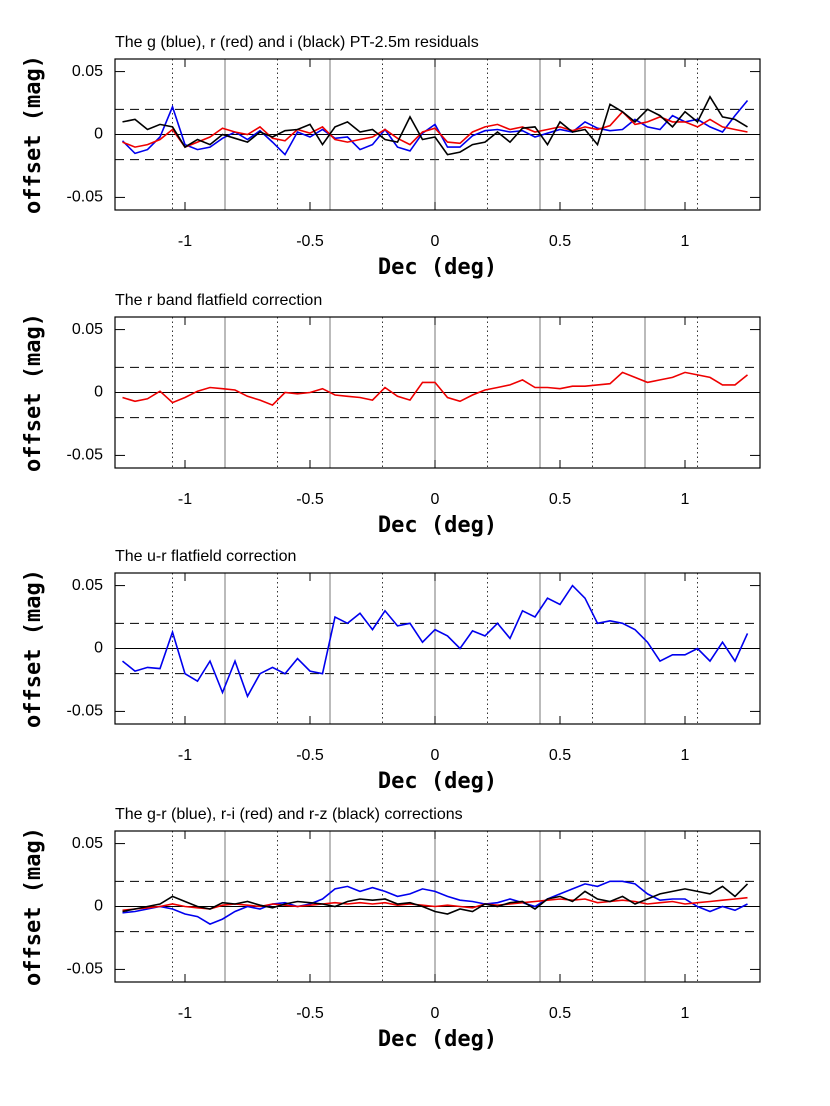 The height and width of the screenshot is (1106, 830). I want to click on panel-title: The r band flatfield correction, so click(218, 300).